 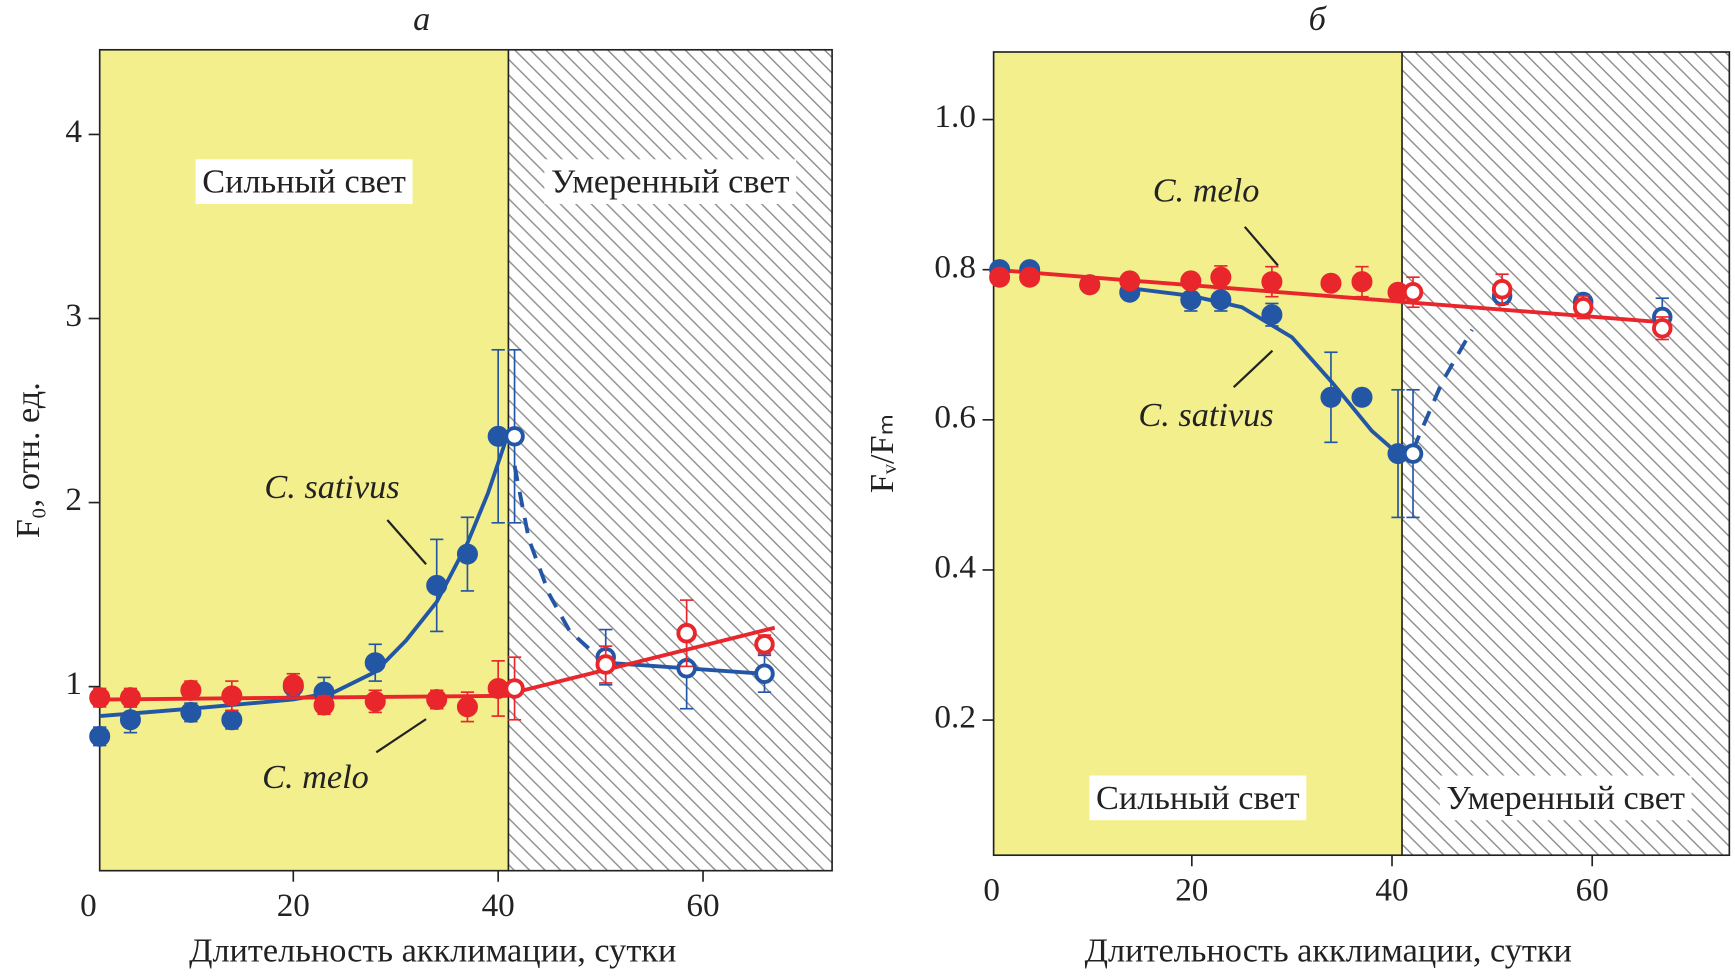 What do you see at coordinates (1318, 19) in the screenshot?
I see `panel-title: б` at bounding box center [1318, 19].